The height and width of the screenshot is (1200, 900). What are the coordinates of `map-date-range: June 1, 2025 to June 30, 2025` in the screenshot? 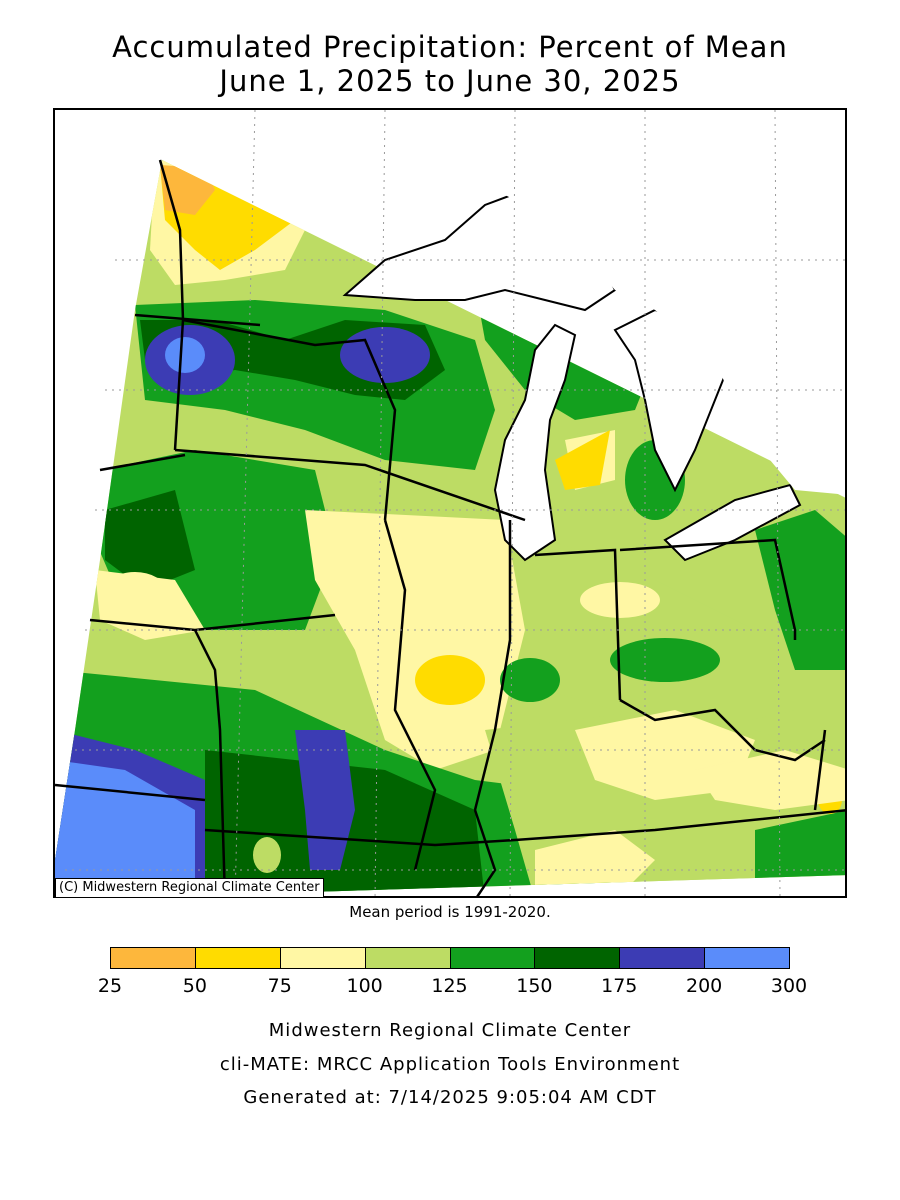 It's located at (450, 81).